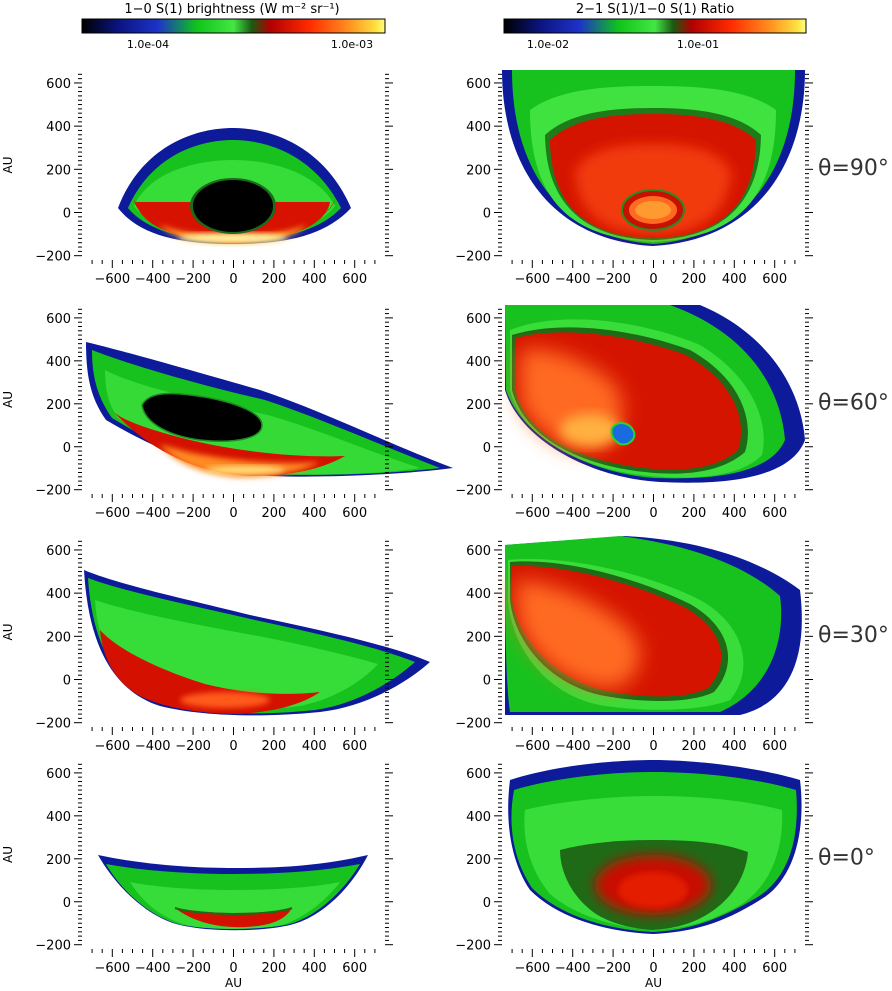 The width and height of the screenshot is (892, 991). Describe the element at coordinates (233, 26) in the screenshot. I see `colorbar-brightness-bar` at that location.